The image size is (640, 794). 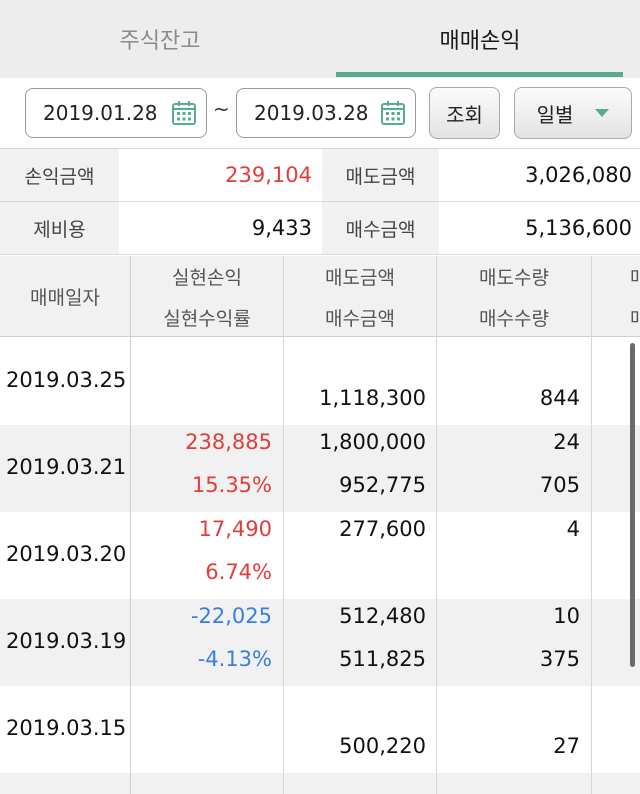 I want to click on header-next-column-sub: 매, so click(x=635, y=318).